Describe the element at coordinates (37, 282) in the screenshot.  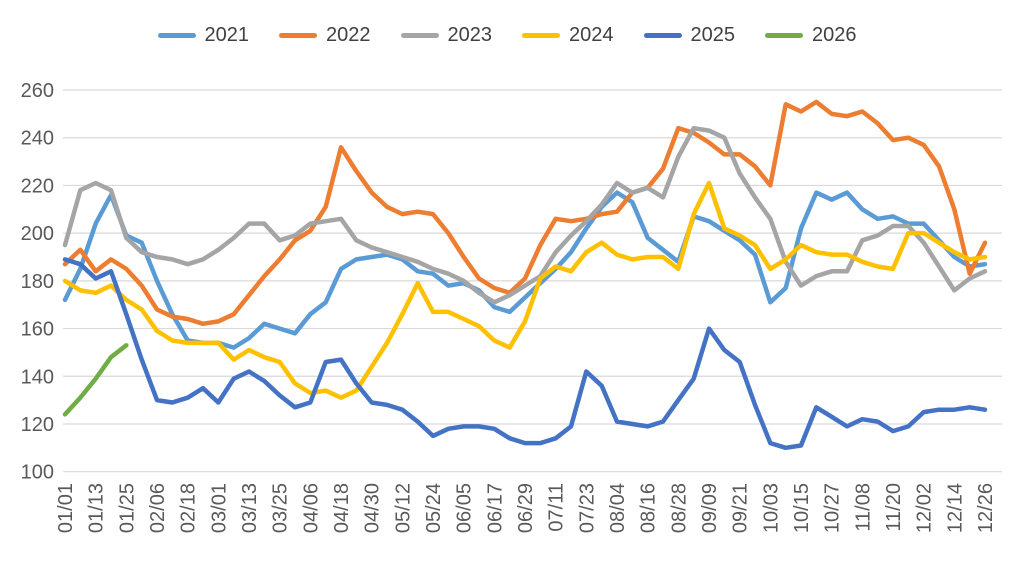
I see `y-axis-tick-label: 180` at that location.